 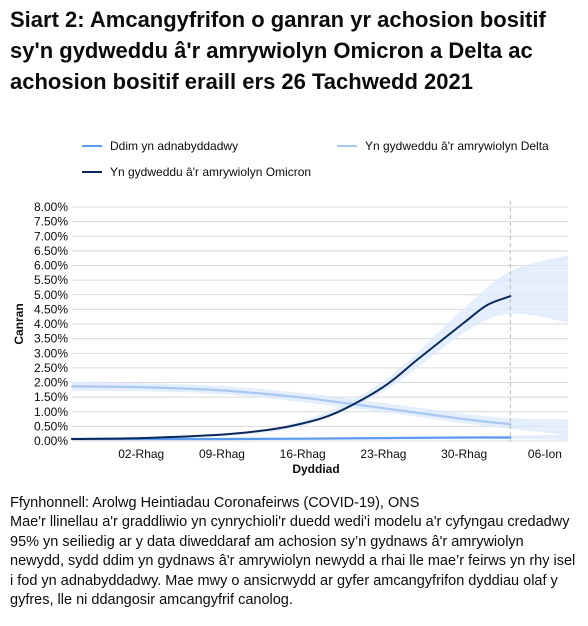 What do you see at coordinates (51, 368) in the screenshot?
I see `y-tick-label: 2.50%` at bounding box center [51, 368].